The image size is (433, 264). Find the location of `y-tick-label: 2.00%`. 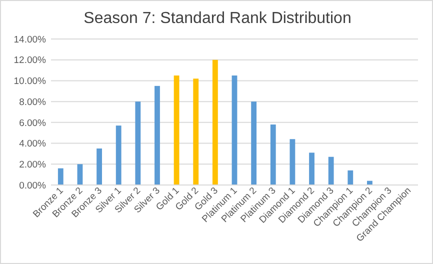

y-tick-label: 2.00% is located at coordinates (33, 164).